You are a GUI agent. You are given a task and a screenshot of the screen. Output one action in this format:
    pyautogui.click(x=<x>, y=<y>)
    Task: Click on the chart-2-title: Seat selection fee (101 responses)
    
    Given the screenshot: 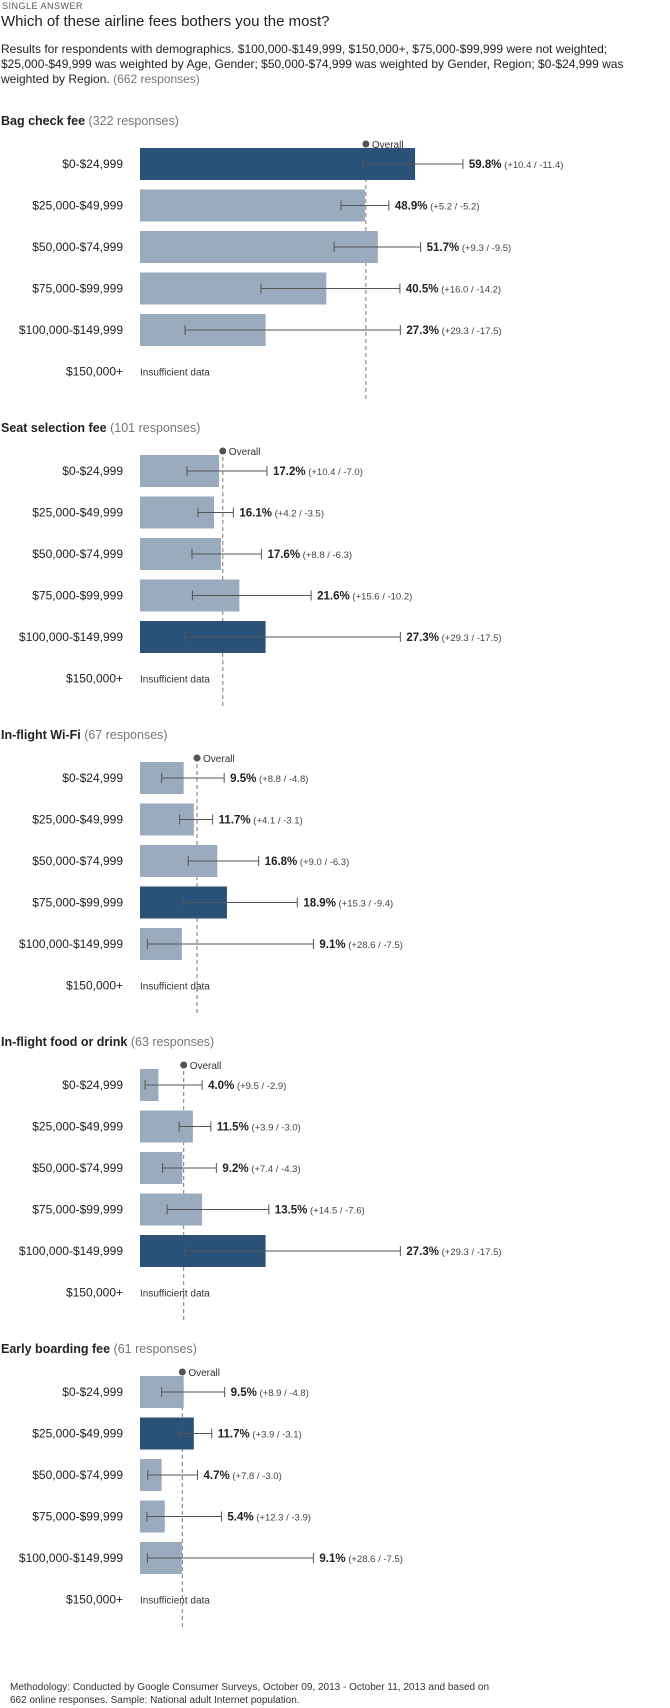 What is the action you would take?
    pyautogui.click(x=100, y=428)
    